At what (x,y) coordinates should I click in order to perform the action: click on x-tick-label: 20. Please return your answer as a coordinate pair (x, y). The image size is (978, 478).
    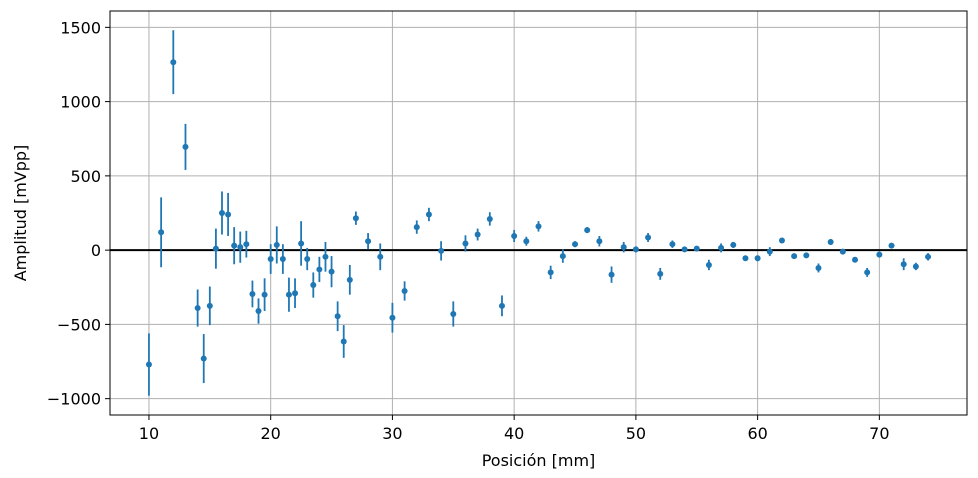
    Looking at the image, I should click on (271, 433).